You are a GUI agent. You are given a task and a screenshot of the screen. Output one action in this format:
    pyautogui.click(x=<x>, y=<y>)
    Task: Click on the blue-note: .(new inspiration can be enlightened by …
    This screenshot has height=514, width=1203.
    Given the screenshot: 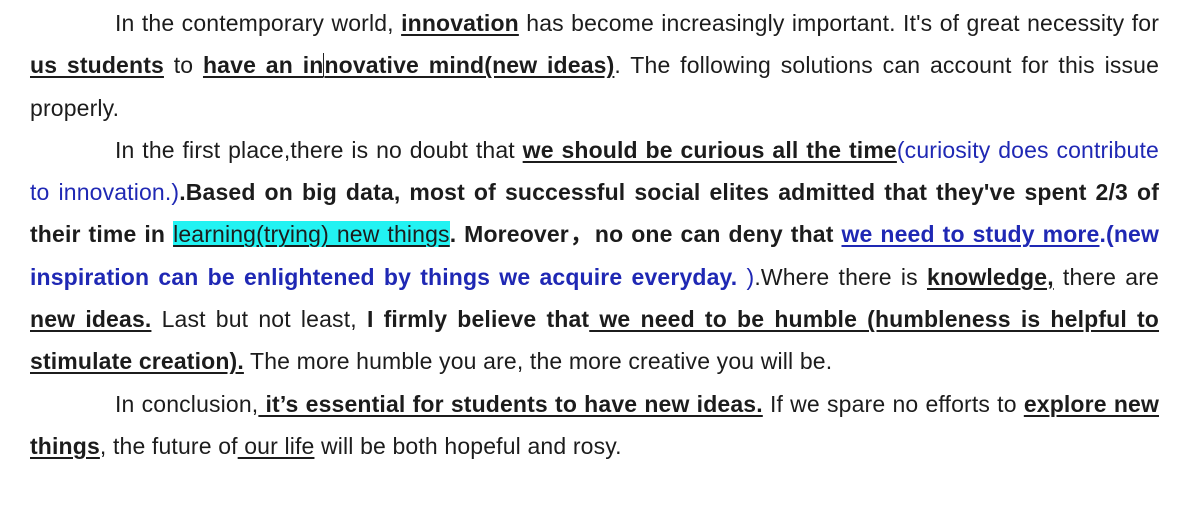 What is the action you would take?
    pyautogui.click(x=595, y=255)
    